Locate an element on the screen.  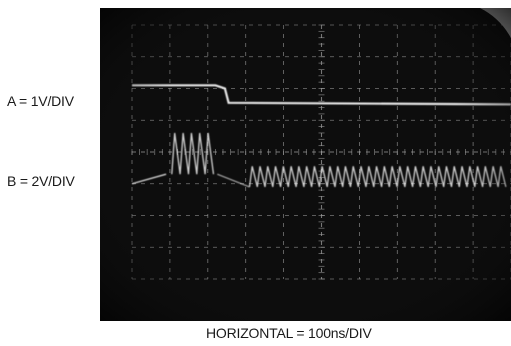
horizontal-scale-label: HORIZONTAL = 100ns/DIV is located at coordinates (289, 333).